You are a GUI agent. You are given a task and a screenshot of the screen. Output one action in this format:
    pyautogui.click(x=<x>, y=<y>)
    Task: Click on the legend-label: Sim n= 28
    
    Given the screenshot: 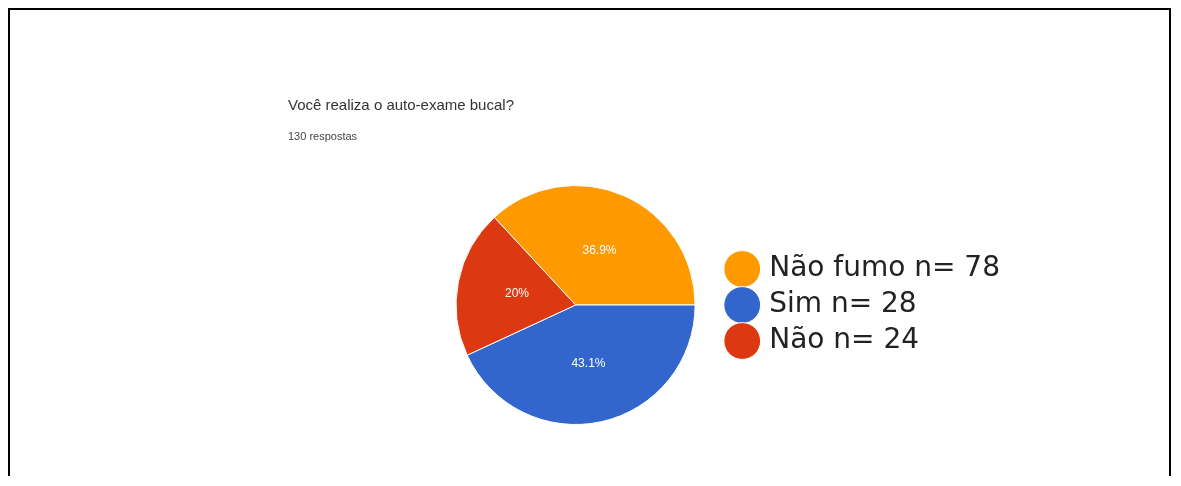 What is the action you would take?
    pyautogui.click(x=843, y=303)
    